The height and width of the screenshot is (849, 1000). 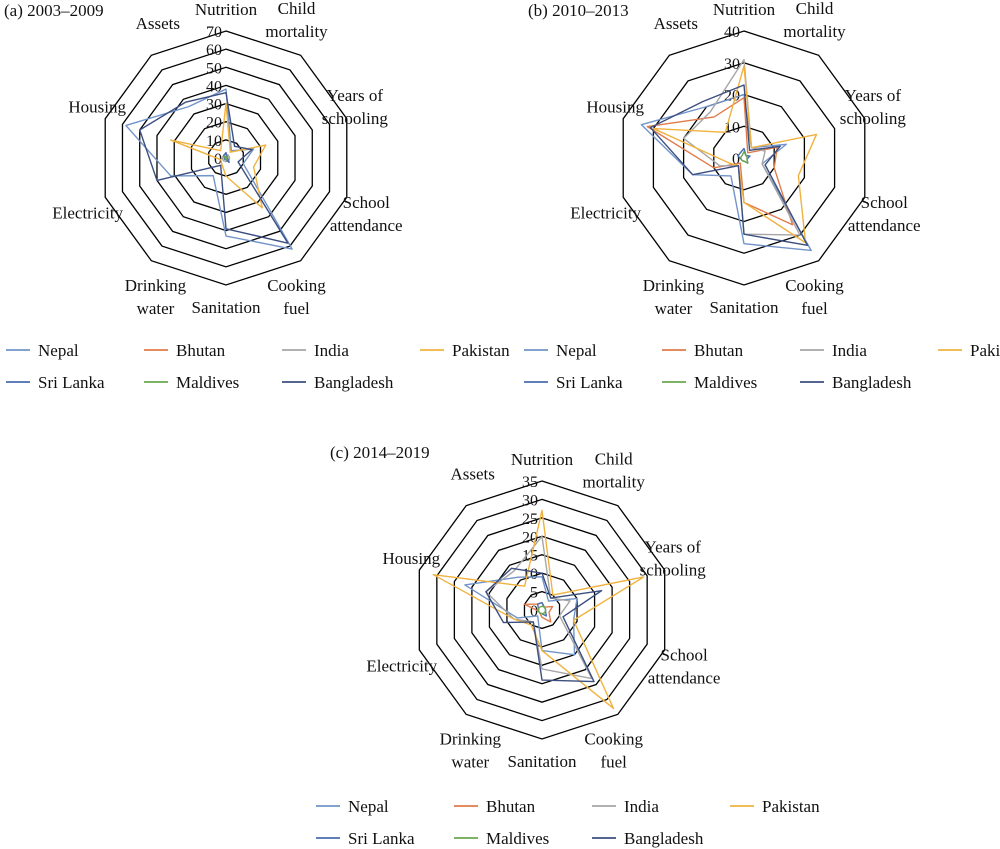 What do you see at coordinates (578, 10) in the screenshot?
I see `chart-title: (b) 2010–2013` at bounding box center [578, 10].